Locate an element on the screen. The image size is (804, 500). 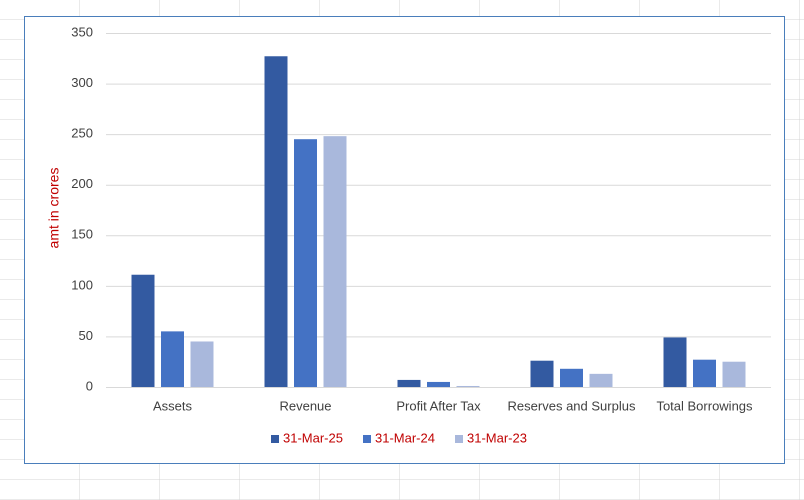
x-tick-label: Revenue is located at coordinates (305, 405).